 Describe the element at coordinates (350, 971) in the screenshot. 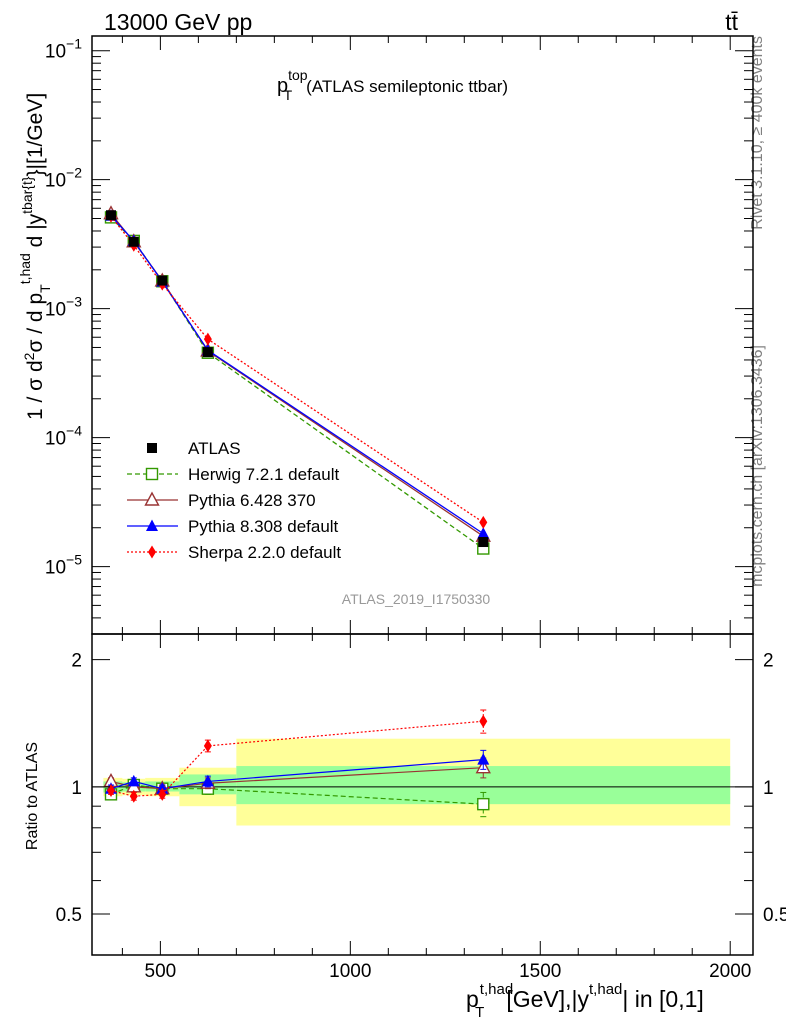

I see `xtick-label: 1000` at that location.